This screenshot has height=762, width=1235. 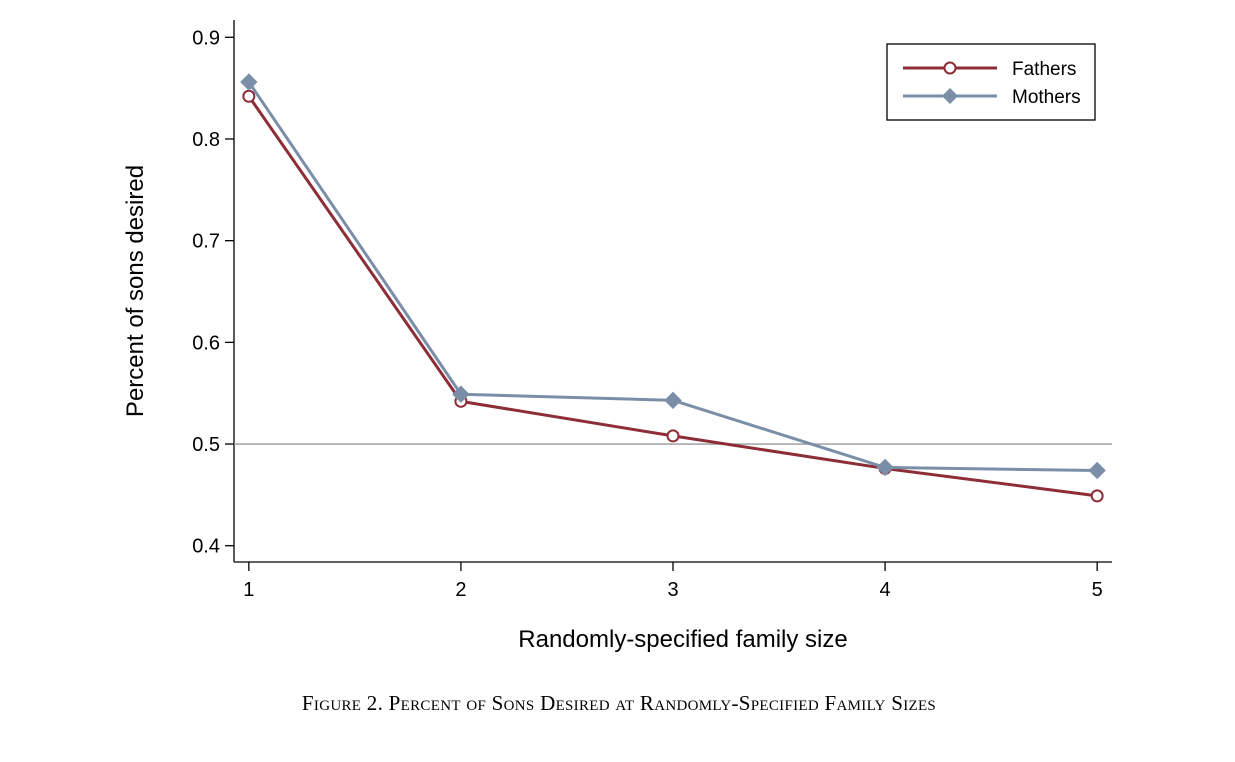 I want to click on x-tick-label: 3, so click(x=672, y=590).